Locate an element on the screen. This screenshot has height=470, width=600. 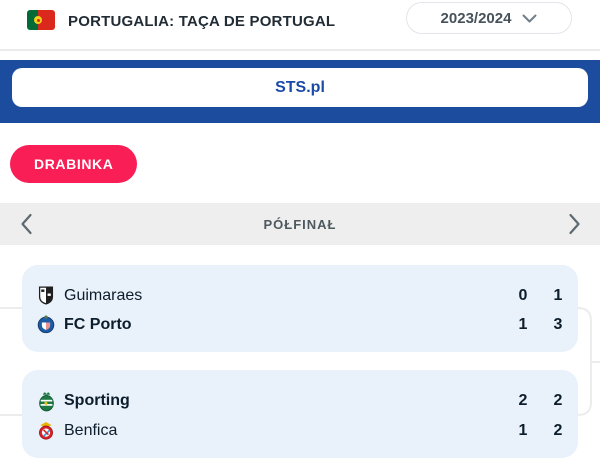
season-value: 2023/2024 is located at coordinates (476, 18).